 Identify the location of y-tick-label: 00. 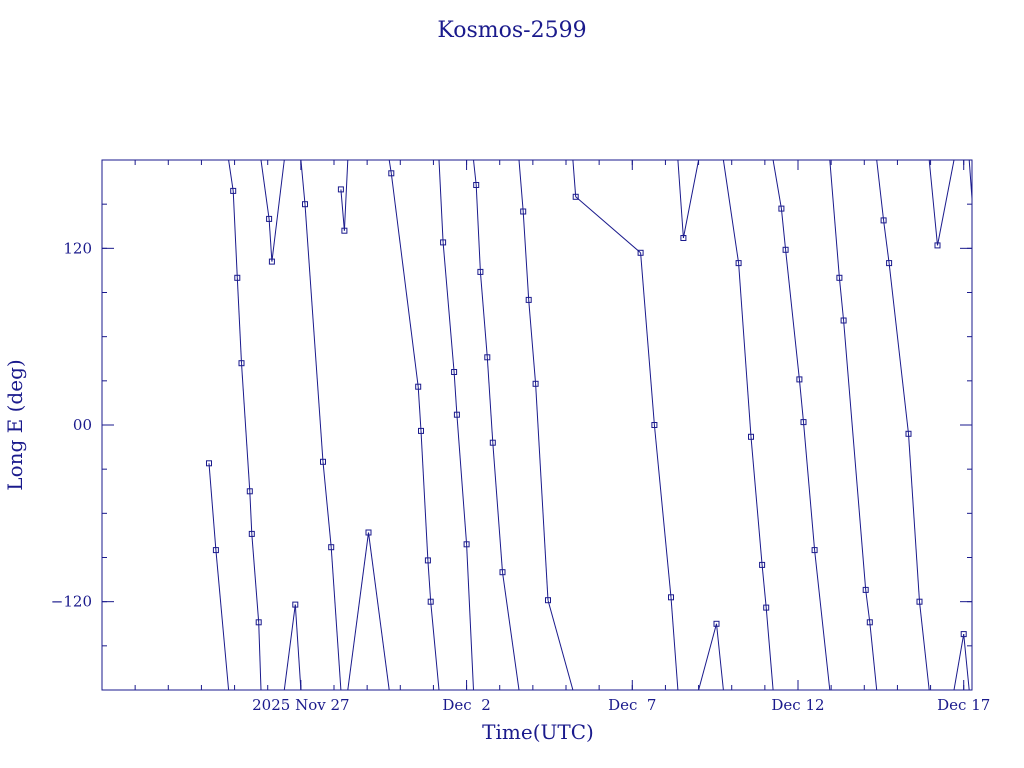
(82, 425).